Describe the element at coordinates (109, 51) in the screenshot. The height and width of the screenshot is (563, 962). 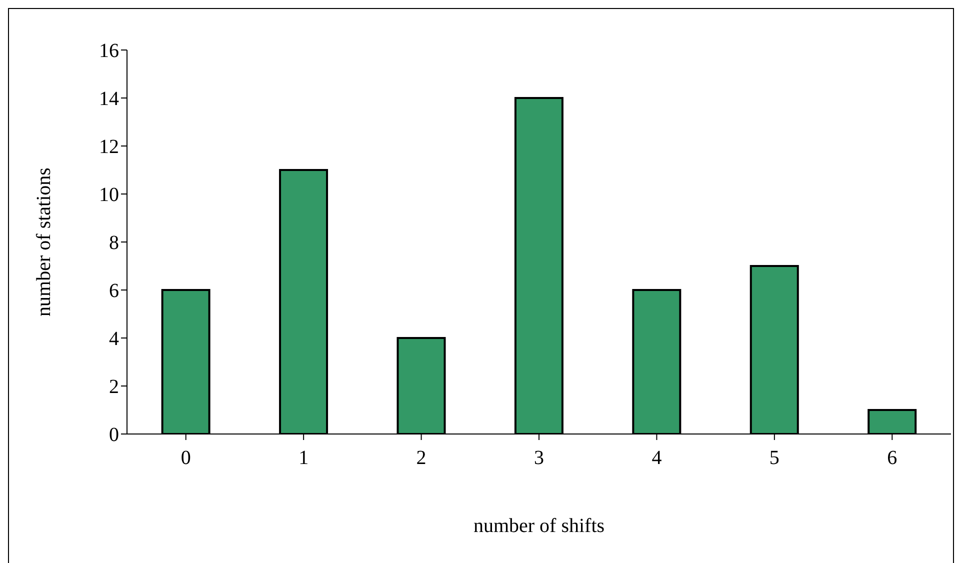
I see `y-tick-label: 16` at that location.